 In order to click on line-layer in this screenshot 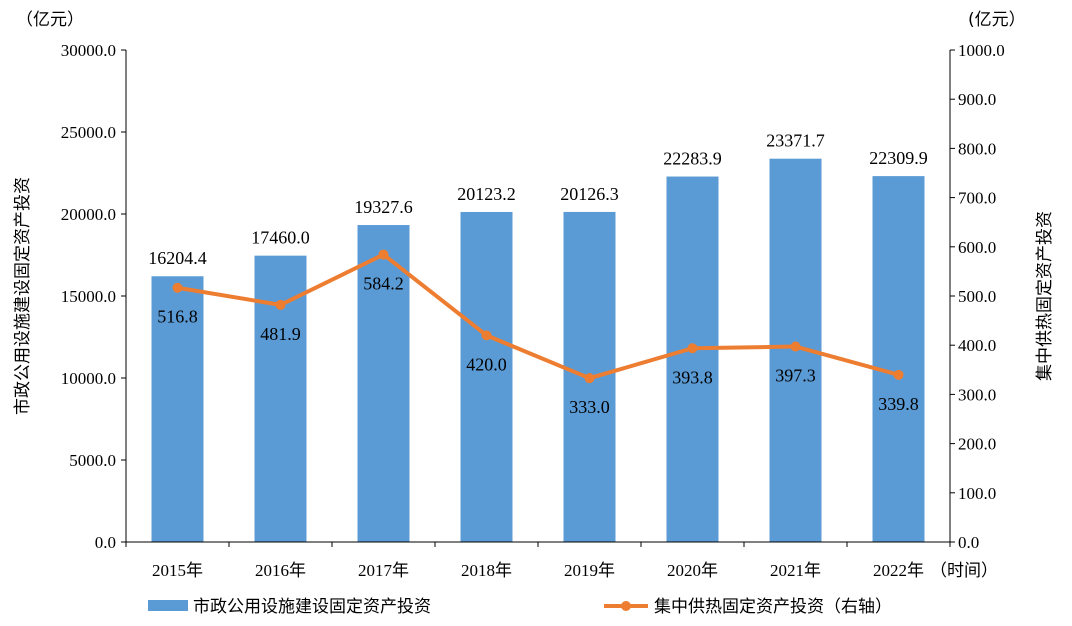, I will do `click(538, 316)`.